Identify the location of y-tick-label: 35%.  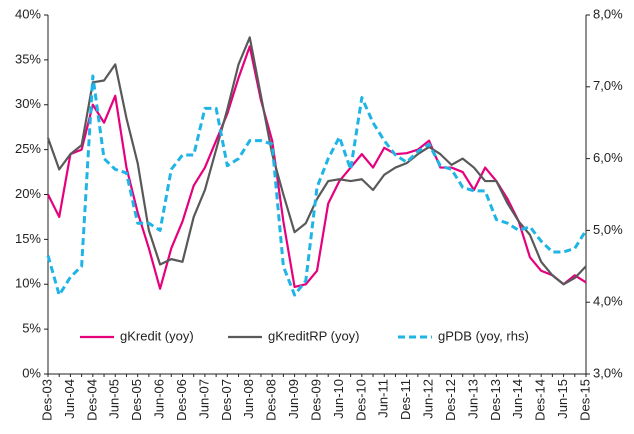
(28, 58).